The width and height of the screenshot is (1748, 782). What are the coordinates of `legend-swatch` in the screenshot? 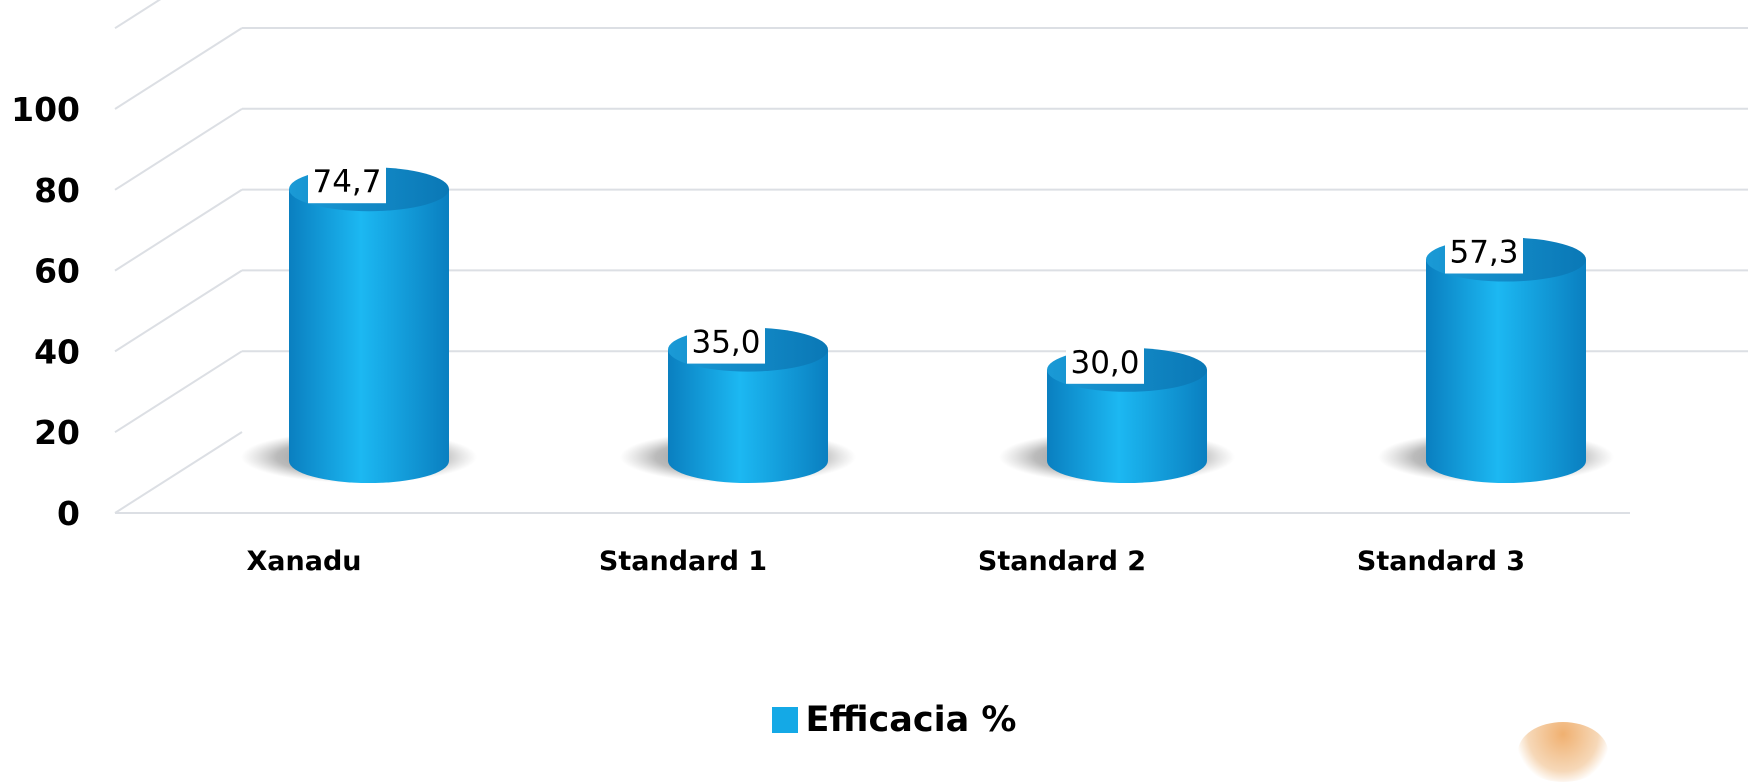 It's located at (784, 720).